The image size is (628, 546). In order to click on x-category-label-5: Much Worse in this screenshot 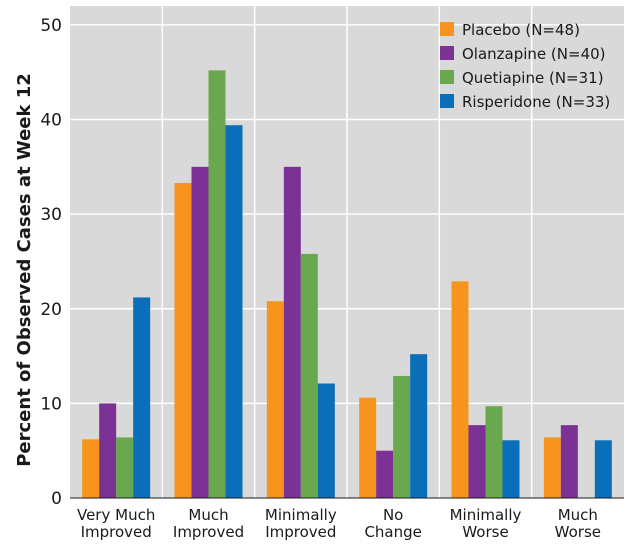, I will do `click(578, 523)`.